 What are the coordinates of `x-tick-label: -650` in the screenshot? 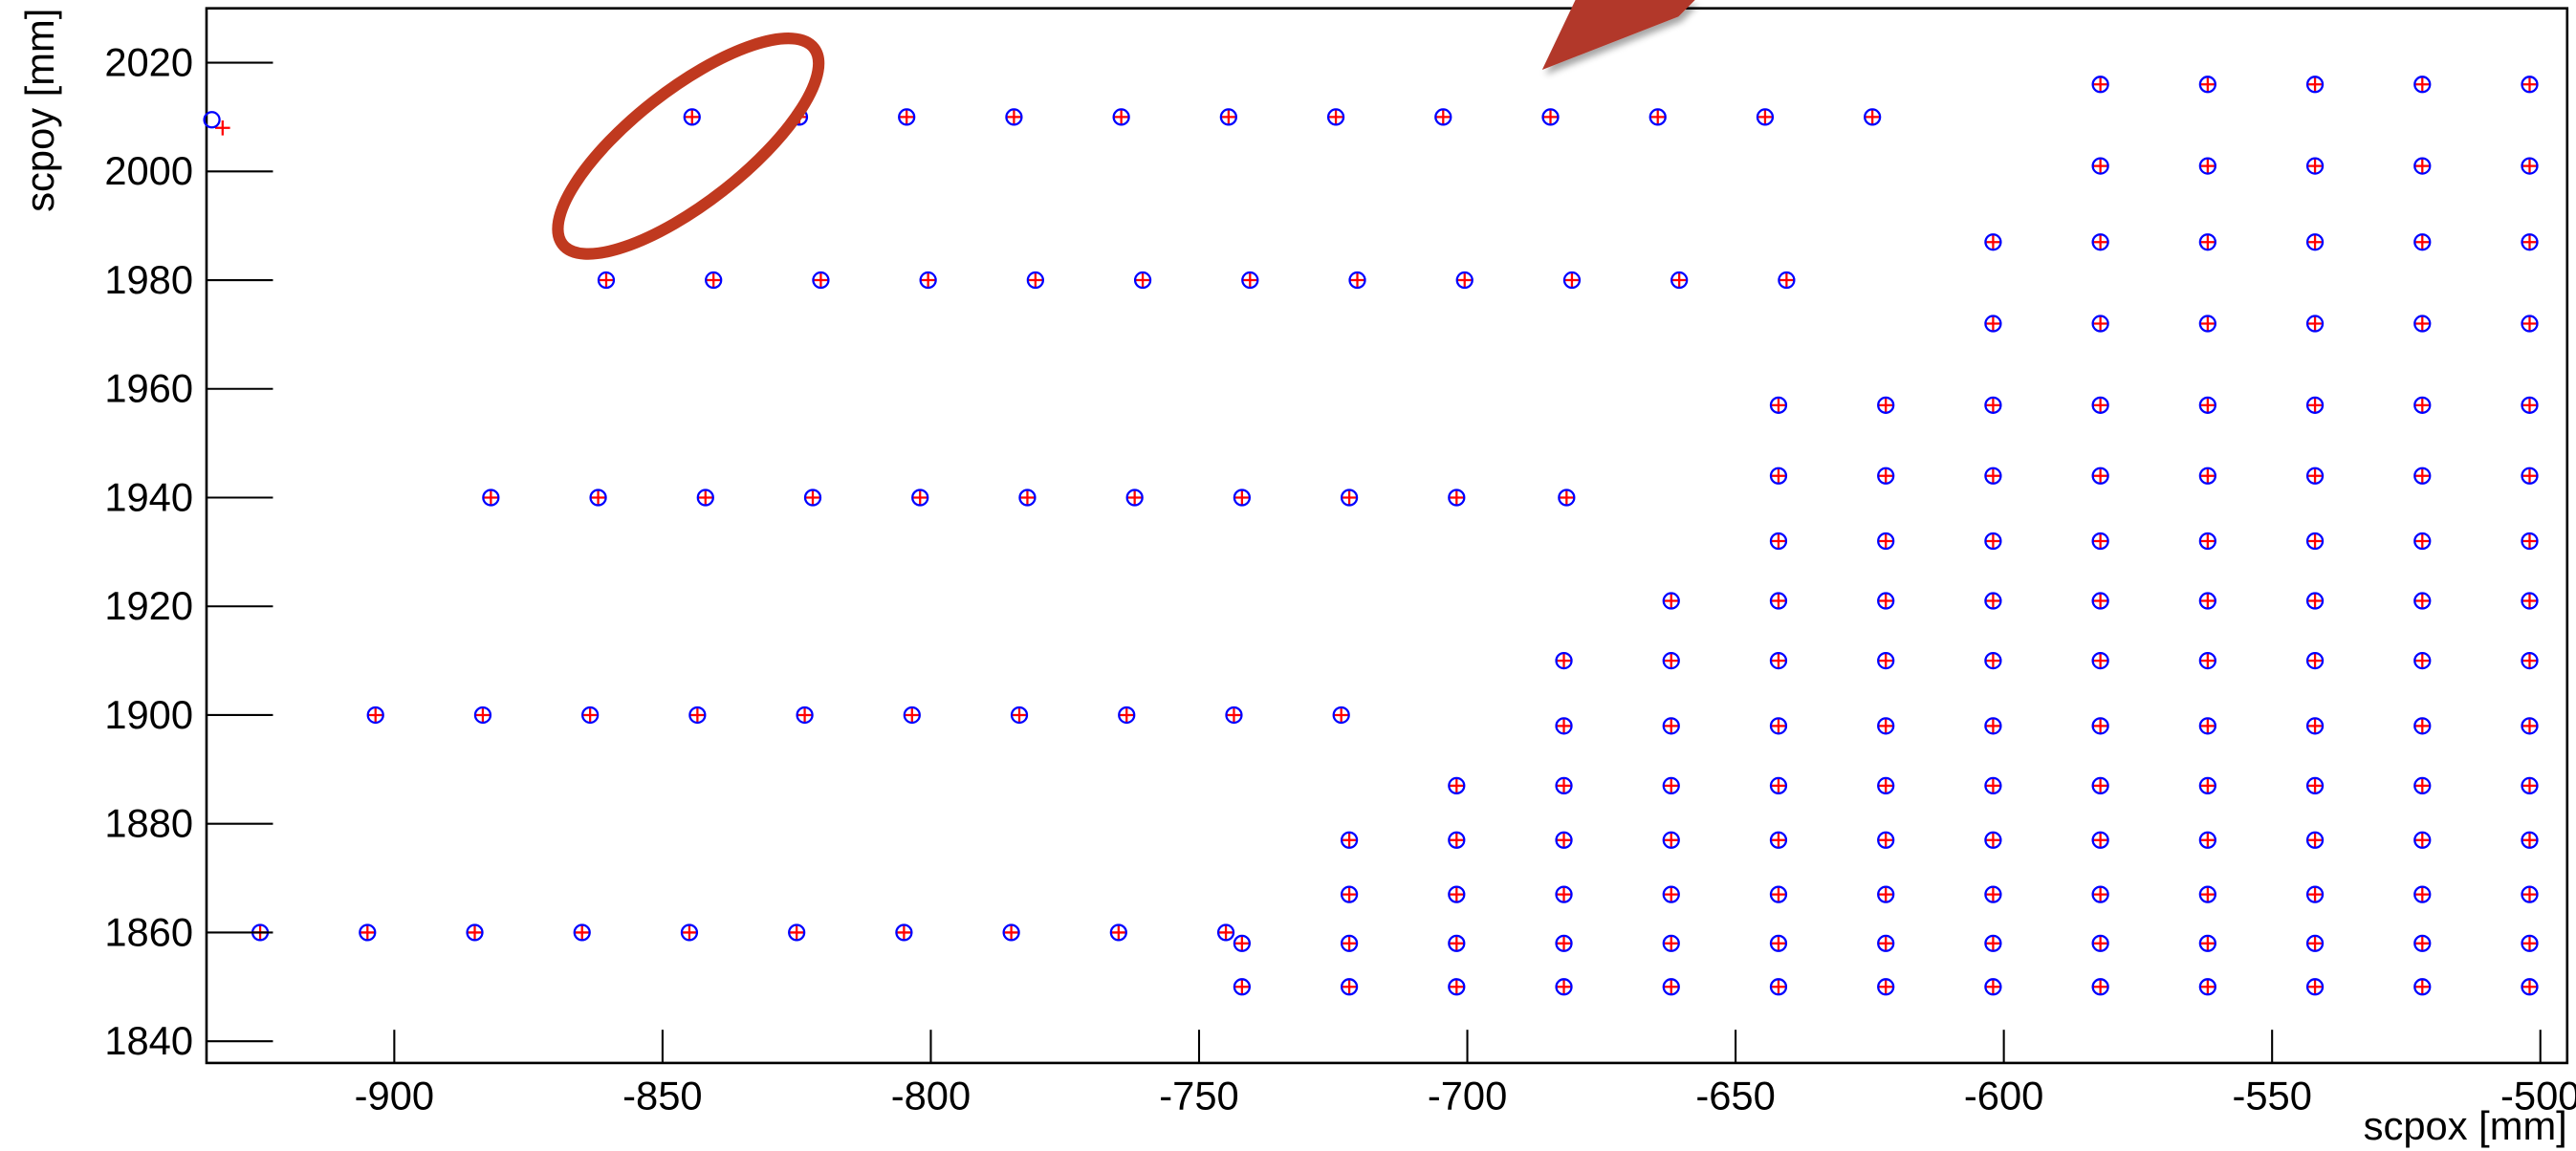 It's located at (1735, 1096).